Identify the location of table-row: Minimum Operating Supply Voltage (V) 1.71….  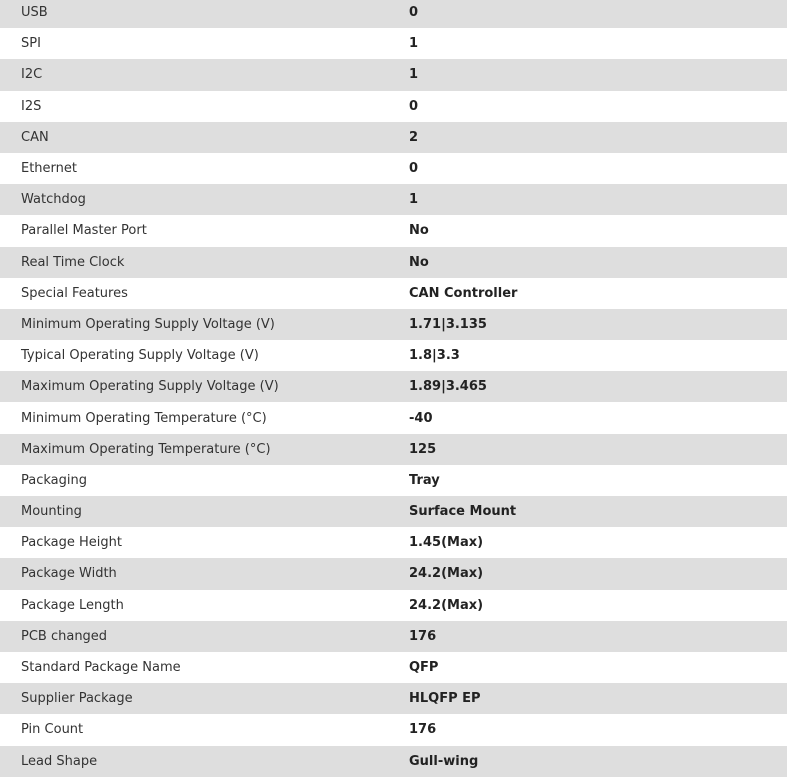
(393, 324).